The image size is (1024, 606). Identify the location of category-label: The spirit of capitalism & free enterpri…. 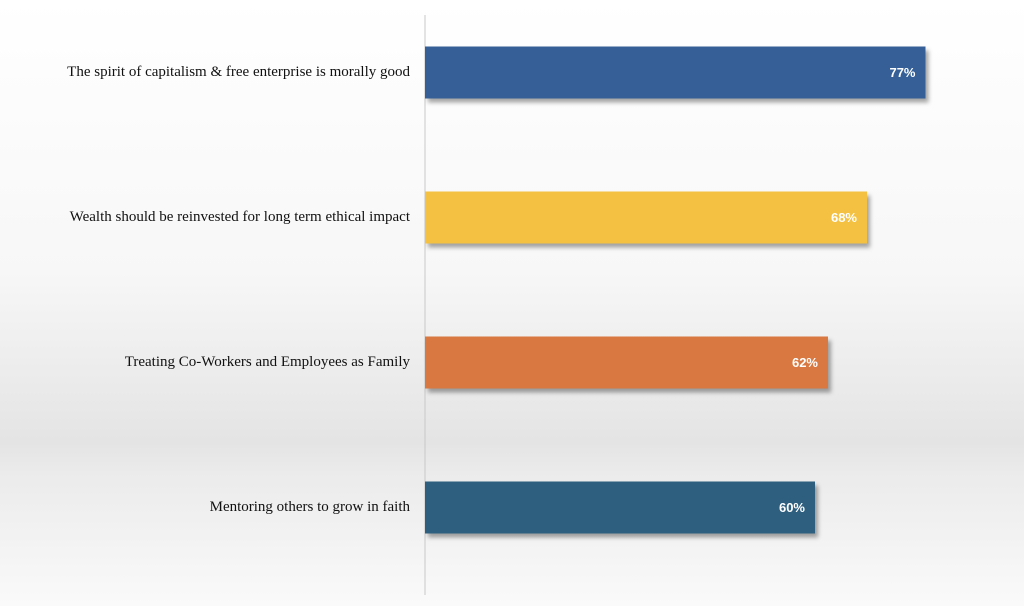
(238, 72).